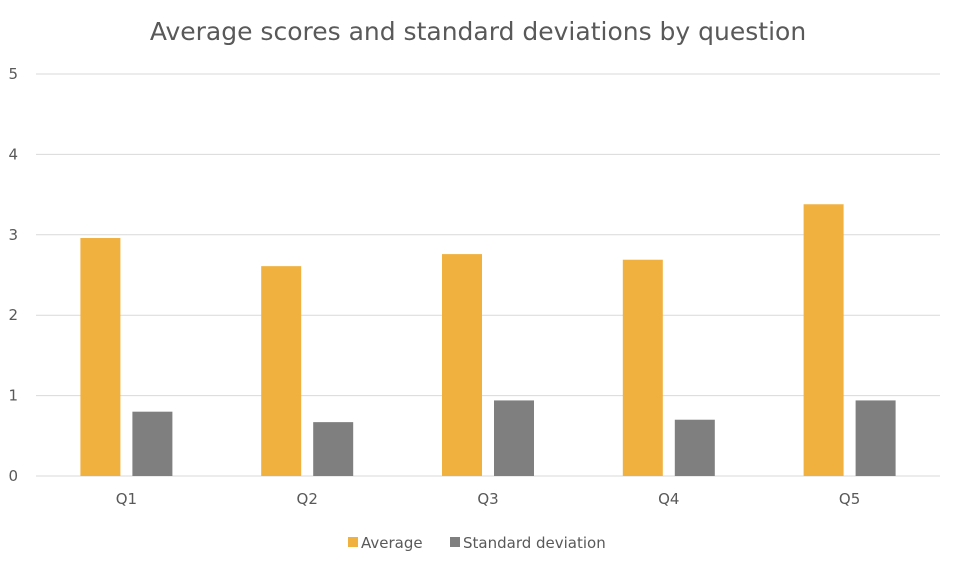 This screenshot has height=566, width=958. I want to click on legend-swatch-average, so click(353, 542).